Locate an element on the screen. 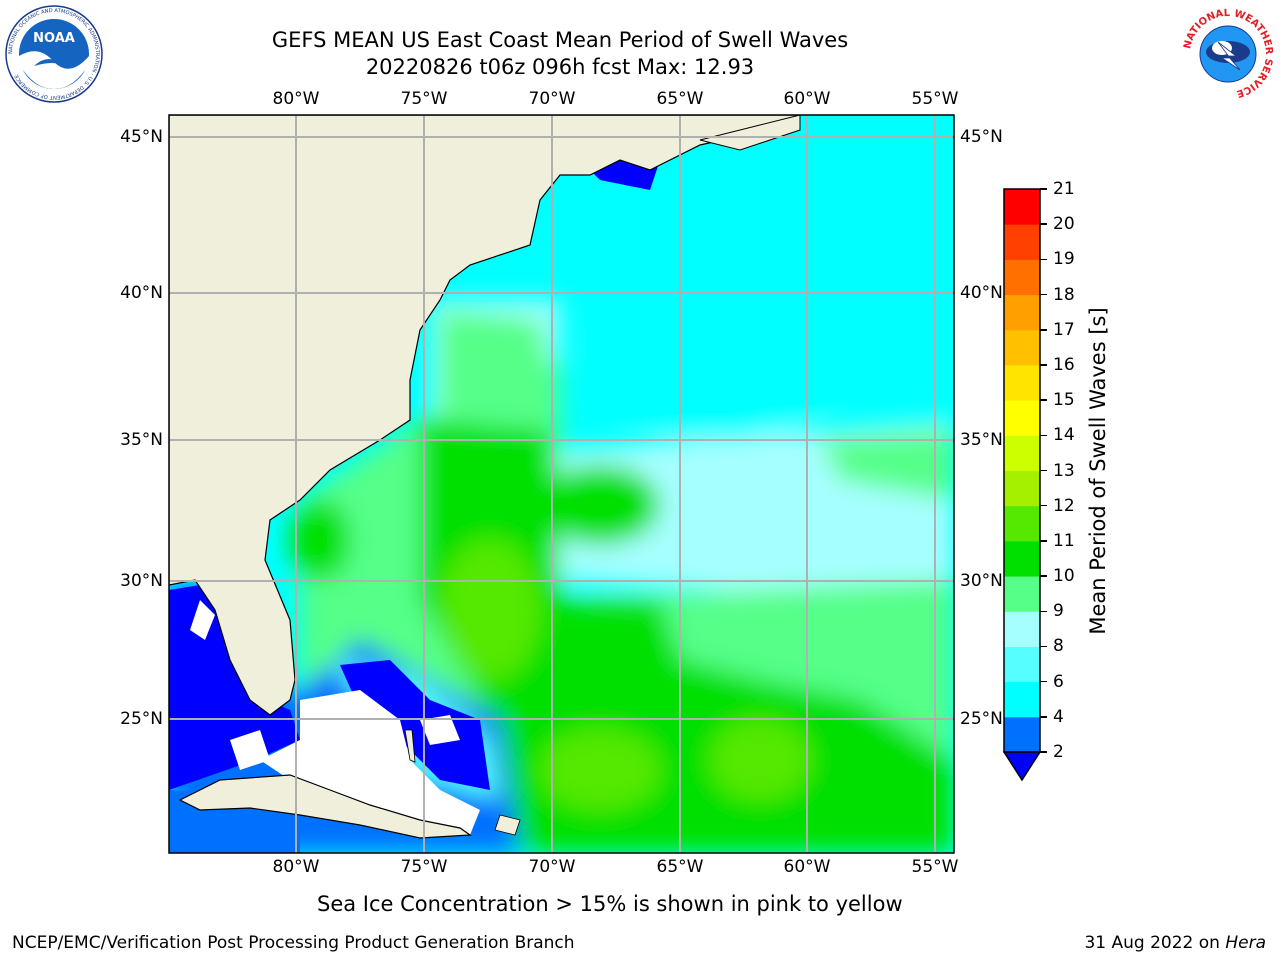  colorbar-extend-triangle is located at coordinates (1022, 766).